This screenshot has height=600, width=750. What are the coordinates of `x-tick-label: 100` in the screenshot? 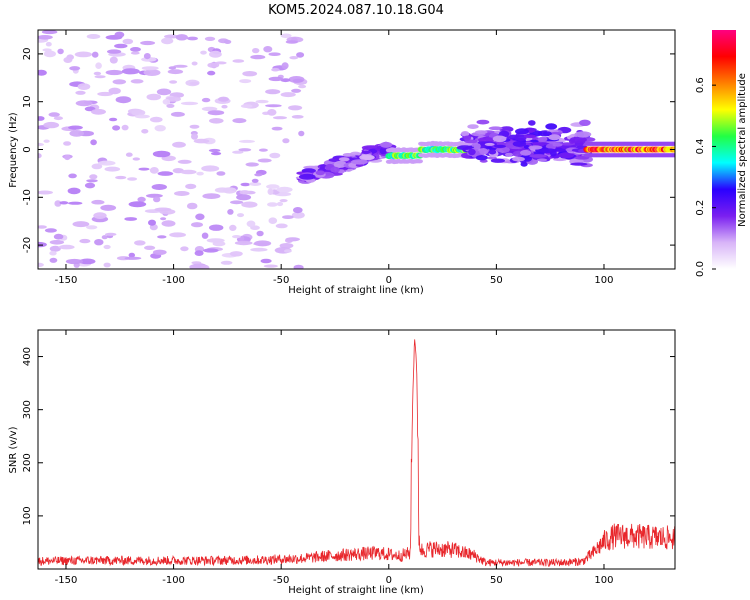 It's located at (603, 280).